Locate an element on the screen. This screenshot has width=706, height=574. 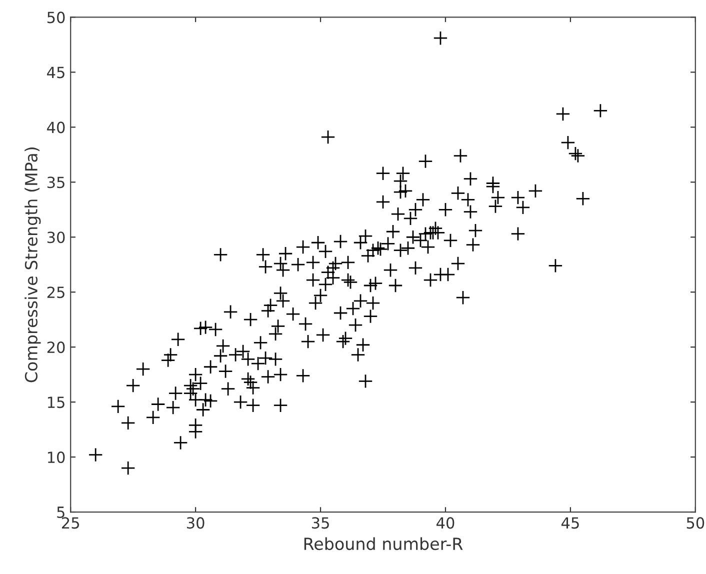
x-tick-label: 40 is located at coordinates (445, 523).